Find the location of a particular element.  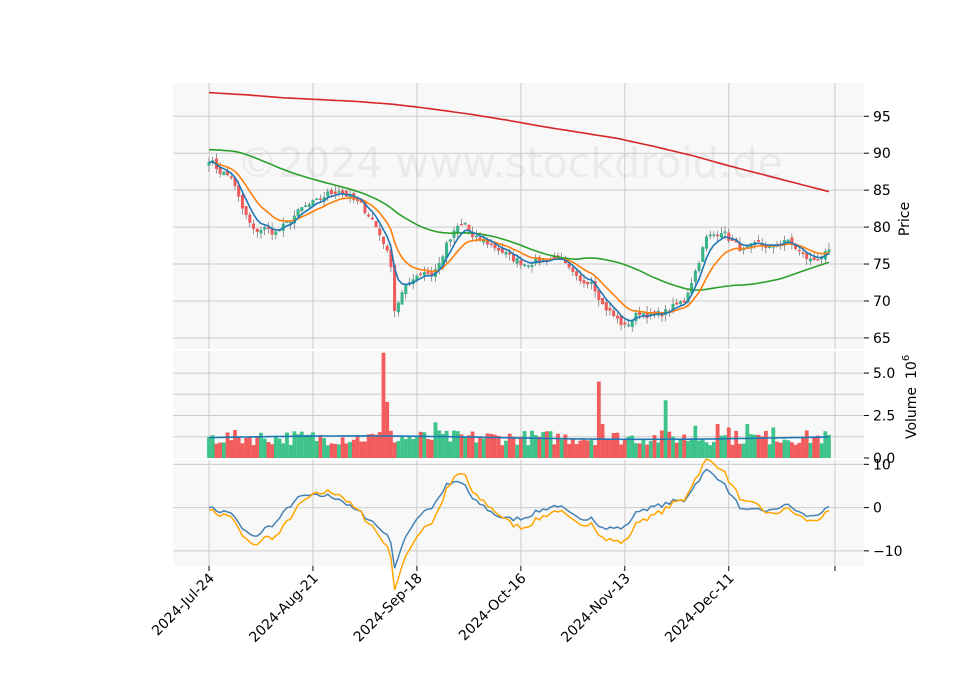

volume-y-tick-label: 5.0 is located at coordinates (884, 374).